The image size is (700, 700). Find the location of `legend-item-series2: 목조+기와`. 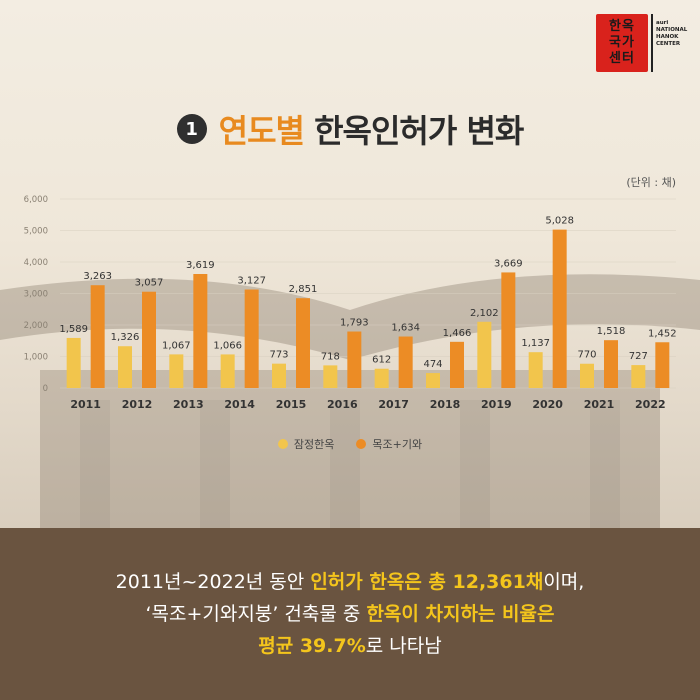

legend-item-series2: 목조+기와 is located at coordinates (389, 444).